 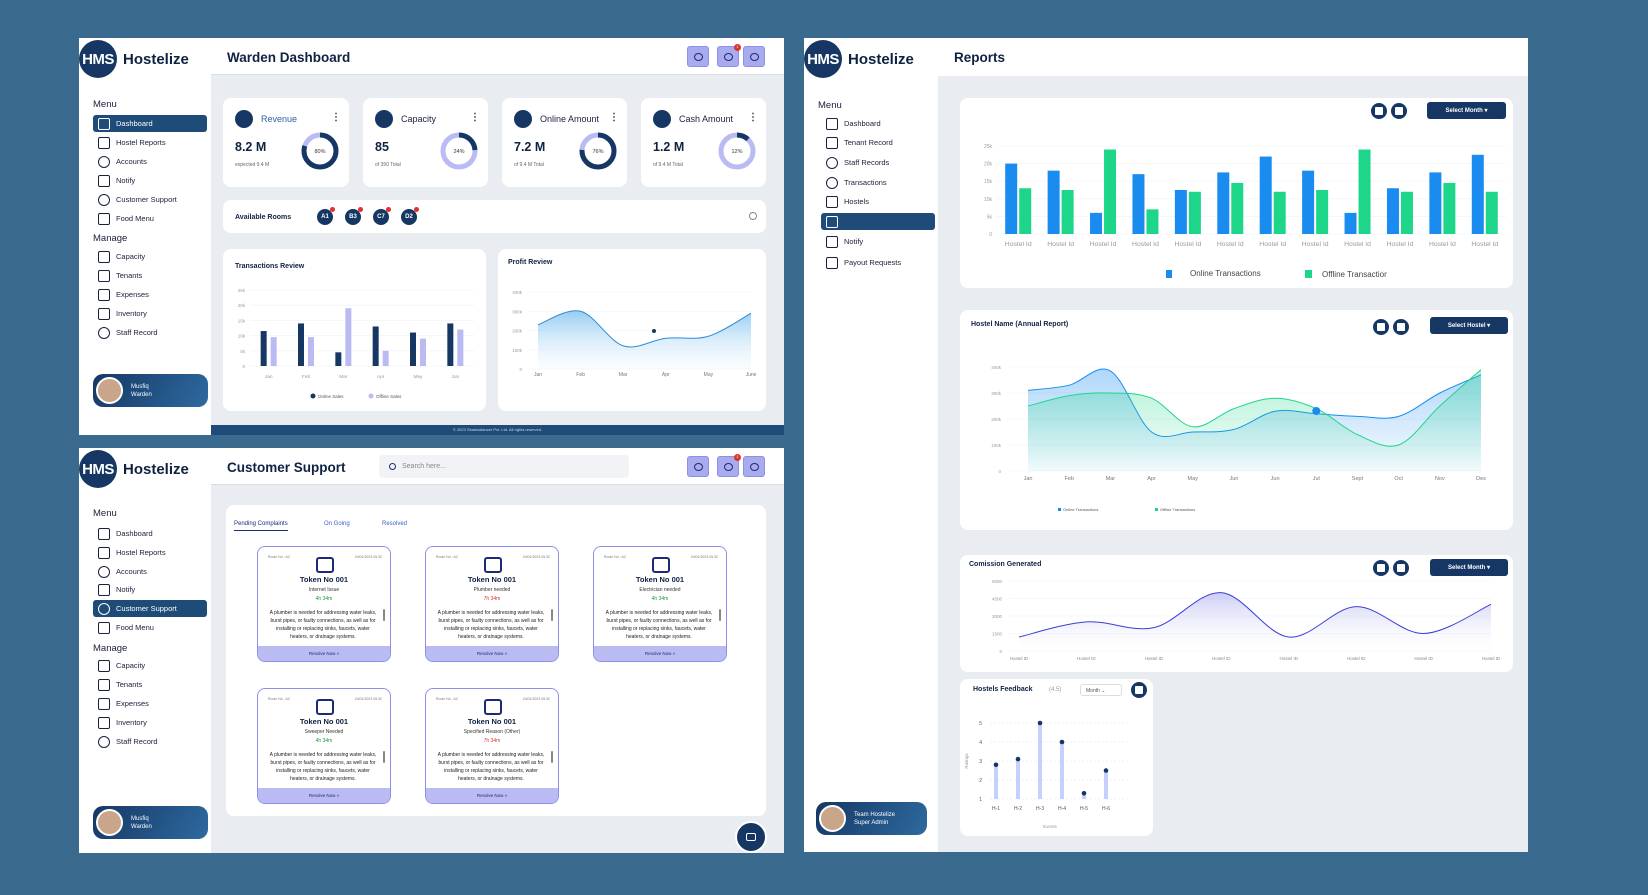 I want to click on room-chip: D2, so click(x=410, y=216).